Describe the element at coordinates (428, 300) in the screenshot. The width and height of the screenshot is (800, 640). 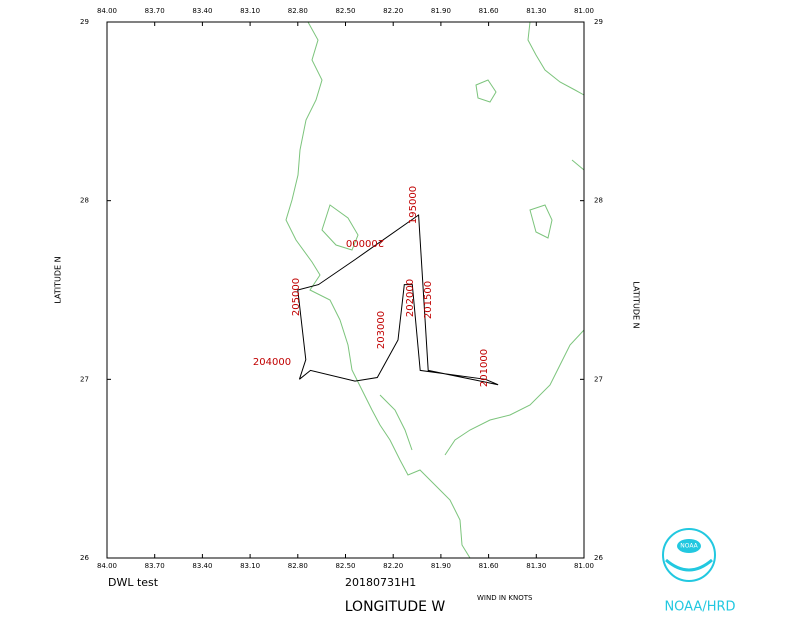
I see `time-label: 201500` at that location.